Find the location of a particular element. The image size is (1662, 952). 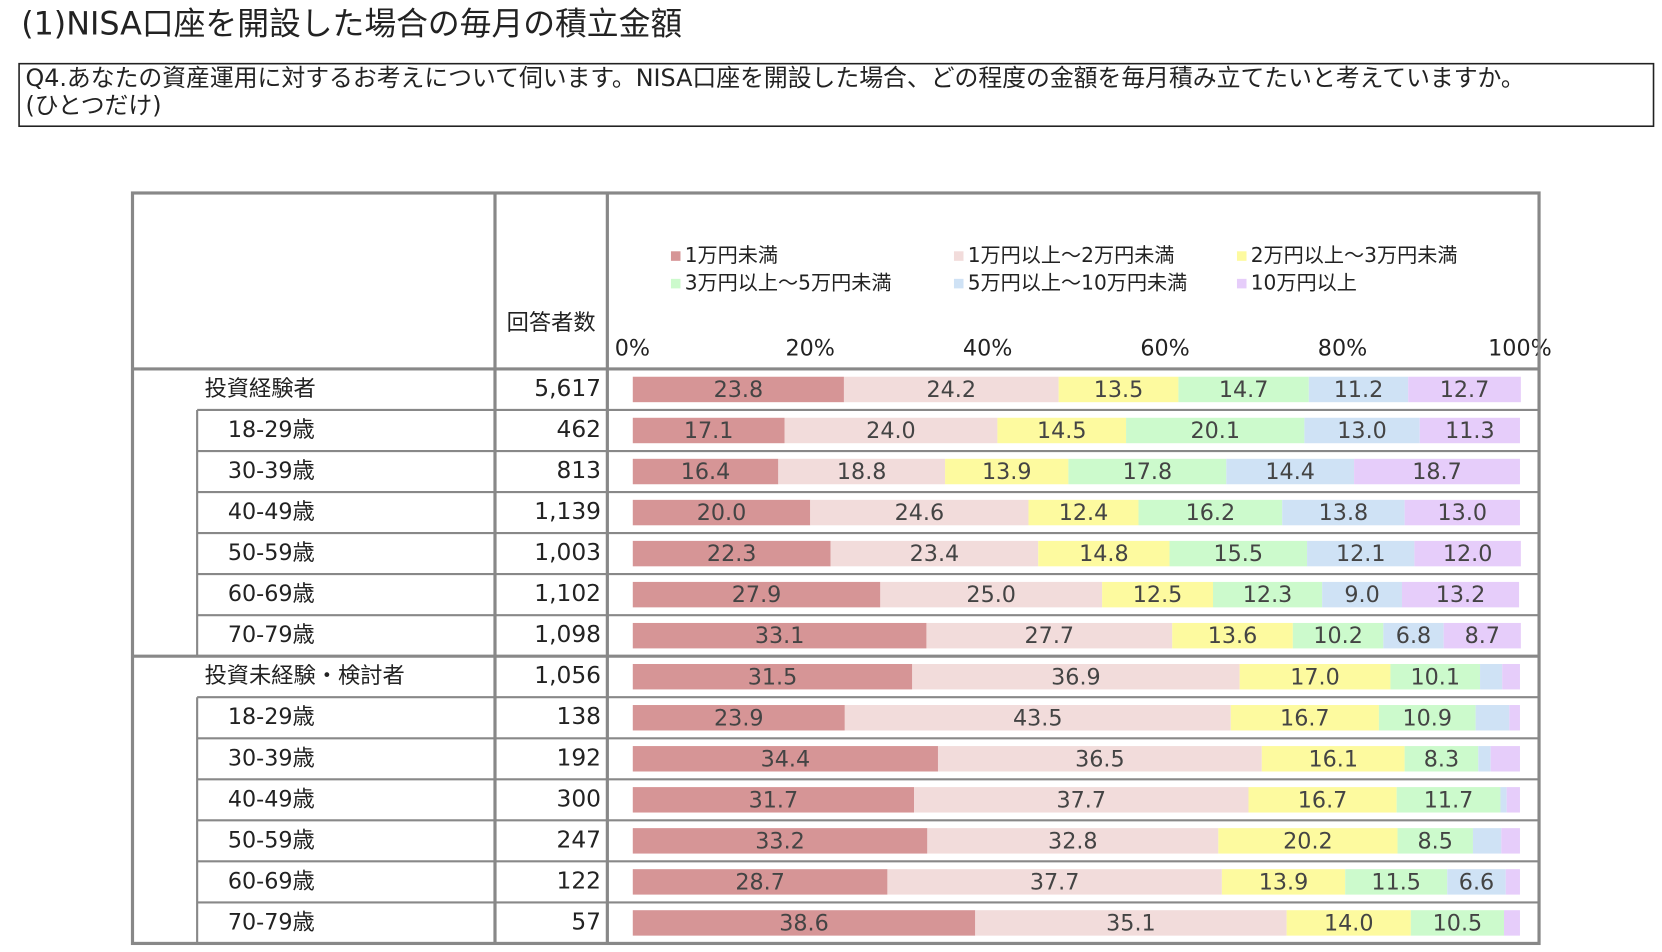

value-label: 14.7 is located at coordinates (1244, 390).